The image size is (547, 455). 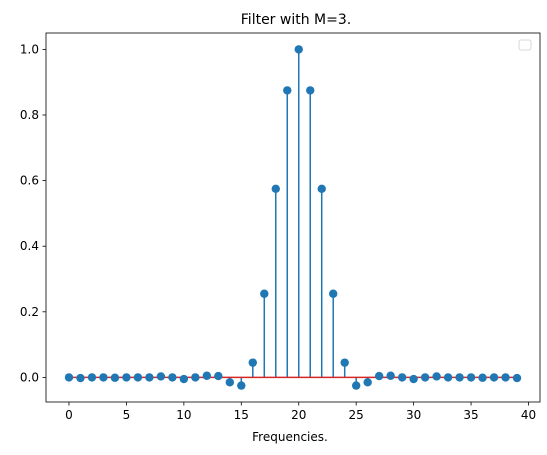 I want to click on x-tick-label: 35, so click(x=470, y=415).